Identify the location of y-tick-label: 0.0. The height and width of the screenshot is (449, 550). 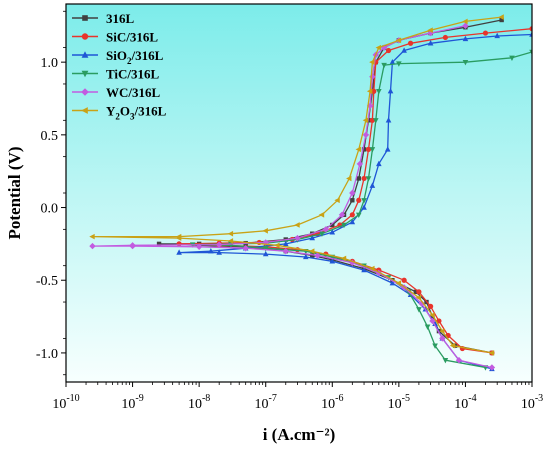
(50, 209).